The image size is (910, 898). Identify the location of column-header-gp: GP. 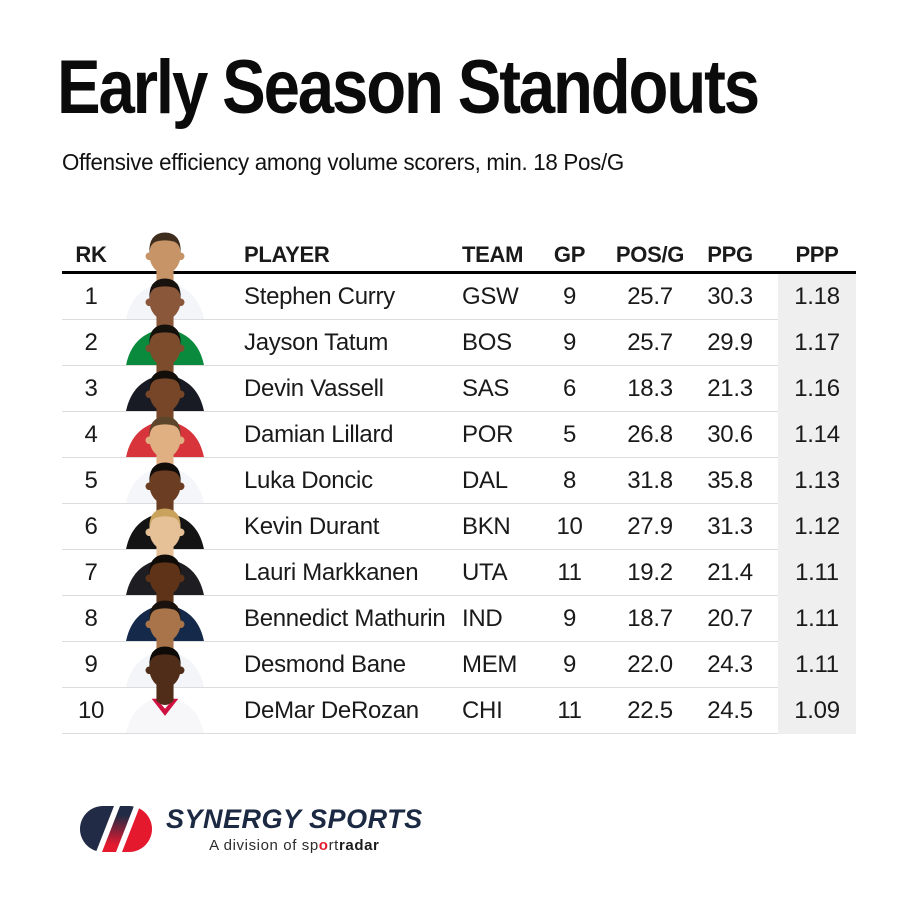
(569, 254).